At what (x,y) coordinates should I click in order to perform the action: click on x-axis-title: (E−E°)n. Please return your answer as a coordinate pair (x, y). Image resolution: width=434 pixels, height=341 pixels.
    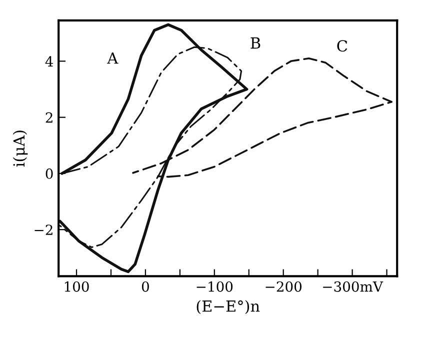
    Looking at the image, I should click on (228, 307).